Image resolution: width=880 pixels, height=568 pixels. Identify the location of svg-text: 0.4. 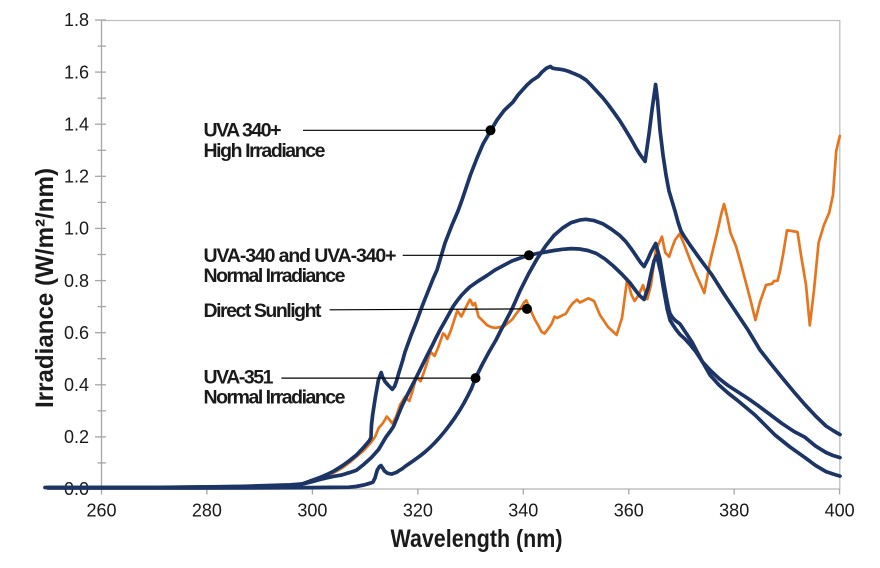
(76, 385).